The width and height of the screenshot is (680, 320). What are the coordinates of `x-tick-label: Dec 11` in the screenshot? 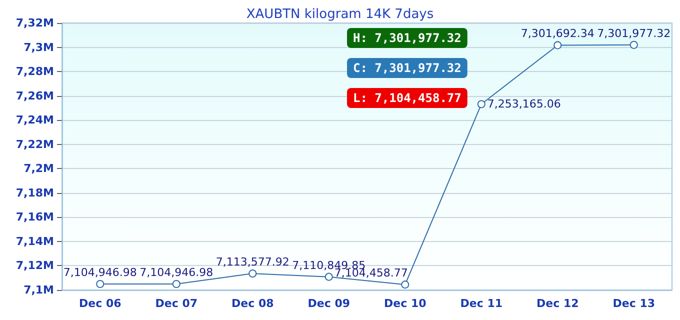 It's located at (481, 303).